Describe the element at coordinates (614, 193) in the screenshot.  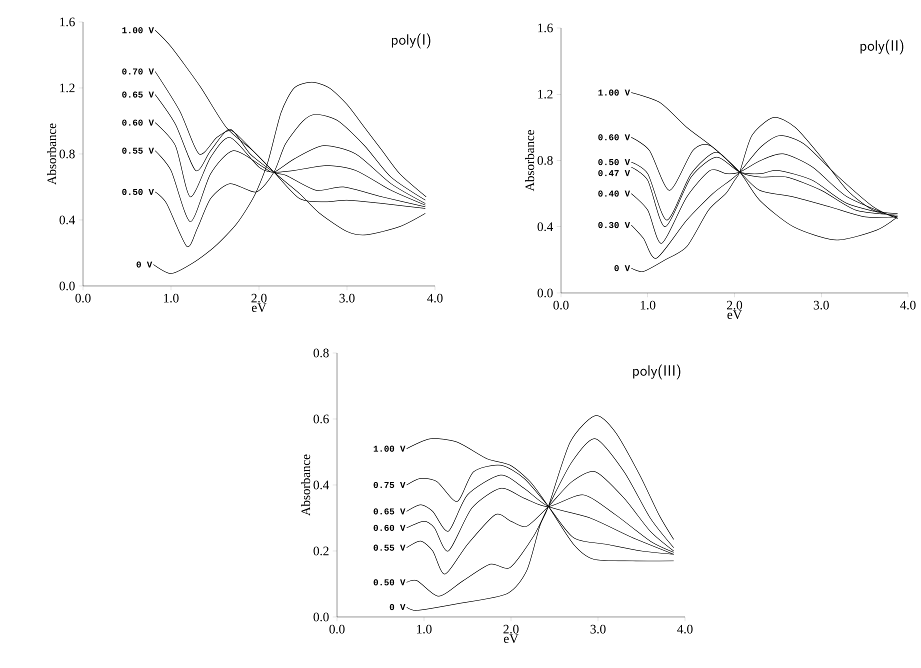
I see `series-label: 0.40 V` at that location.